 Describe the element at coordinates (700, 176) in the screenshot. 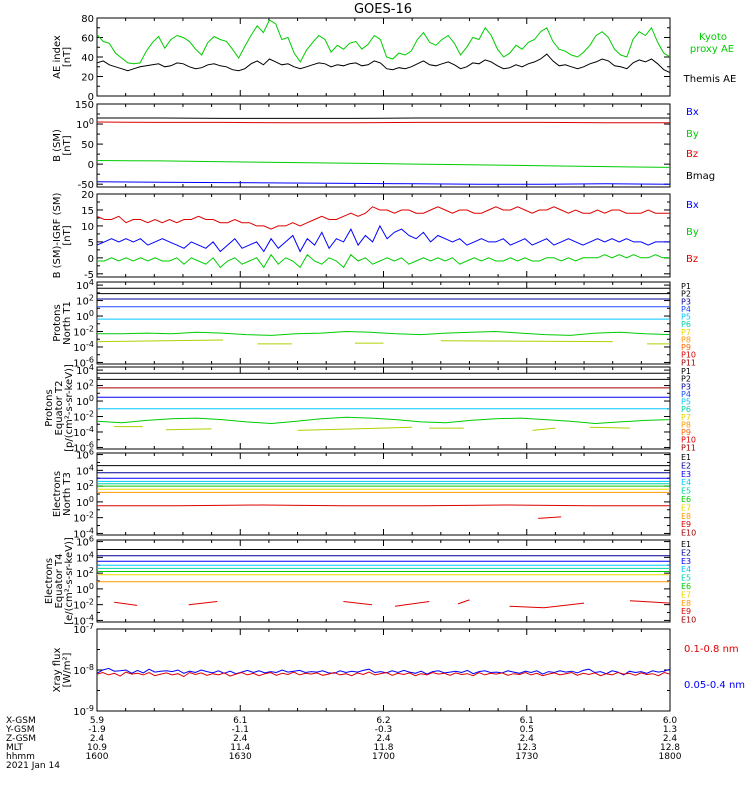

I see `legend-label: Bmag` at that location.